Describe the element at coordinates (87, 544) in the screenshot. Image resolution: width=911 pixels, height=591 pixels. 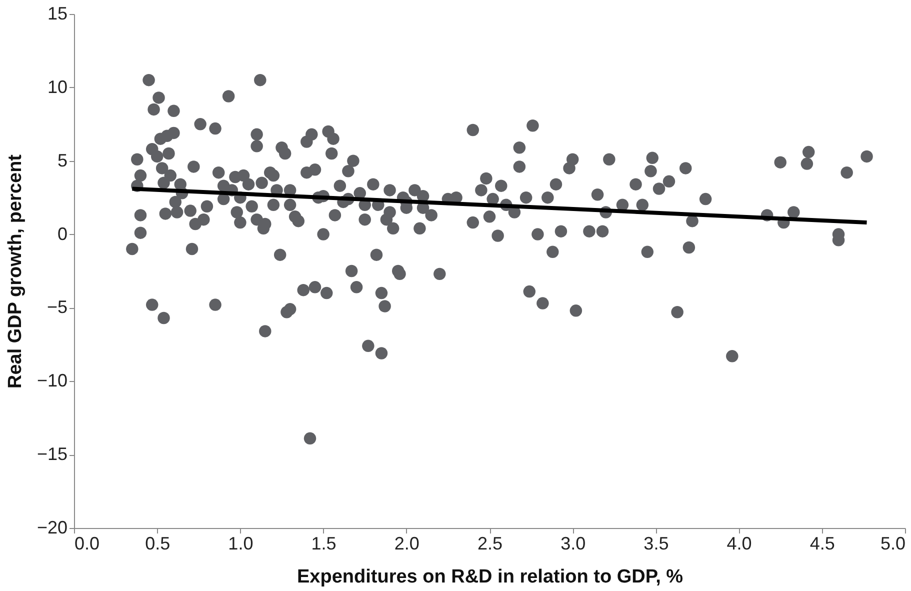
I see `x-tick-label: 0.0` at that location.